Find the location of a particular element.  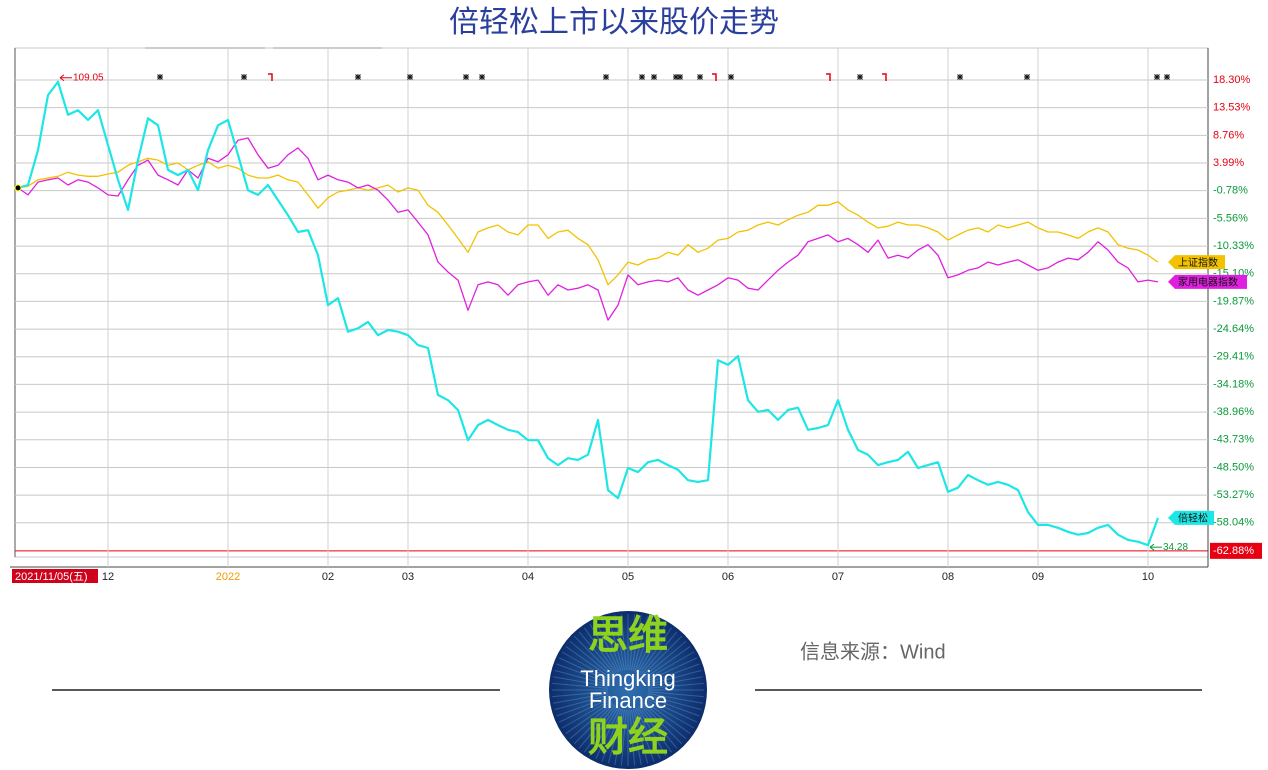

x-tick-label: 06 is located at coordinates (728, 577).